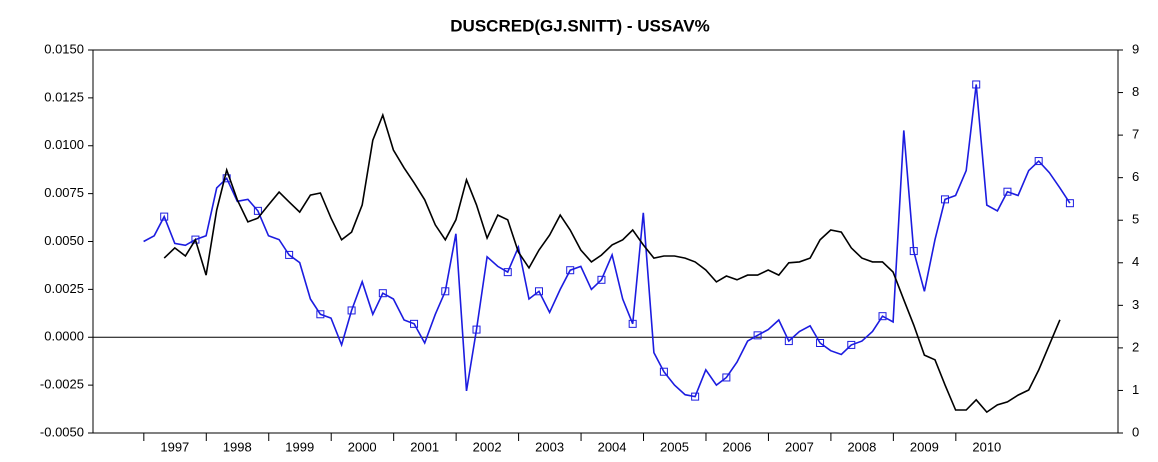 This screenshot has width=1158, height=462. I want to click on y2-tick-label: 7, so click(1135, 134).